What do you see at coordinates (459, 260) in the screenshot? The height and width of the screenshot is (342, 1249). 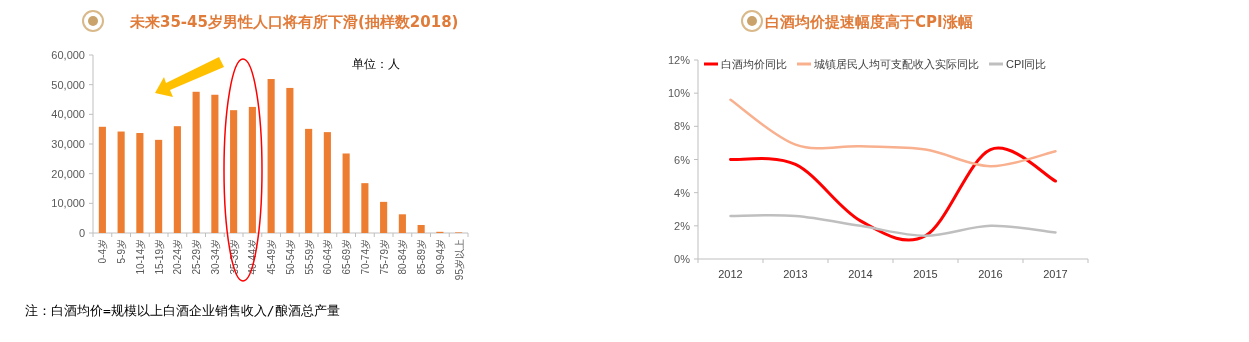 I see `x-tick-label: 95岁以上` at bounding box center [459, 260].